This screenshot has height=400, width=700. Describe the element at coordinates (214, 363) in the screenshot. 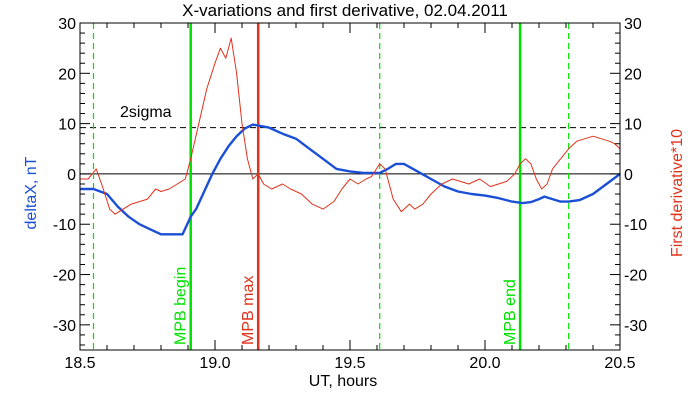

I see `x-tick-label: 19.0` at that location.